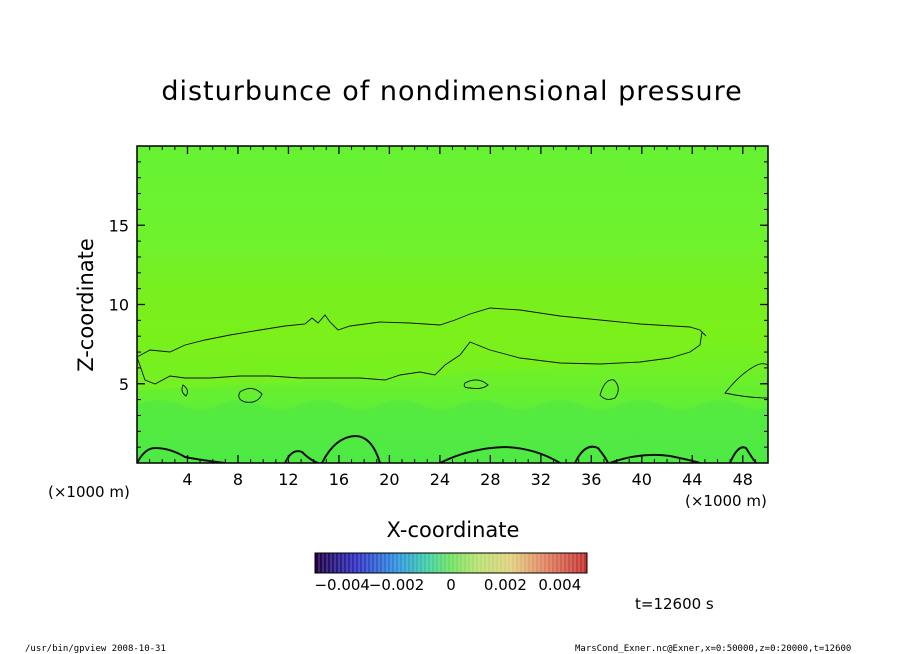  I want to click on x-tick-label: 48, so click(743, 479).